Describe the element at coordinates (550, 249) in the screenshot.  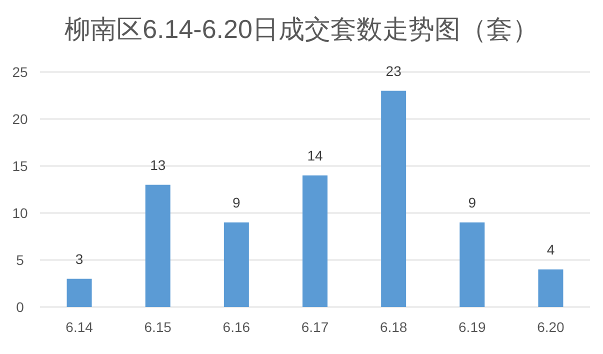
I see `data-label: 4` at that location.